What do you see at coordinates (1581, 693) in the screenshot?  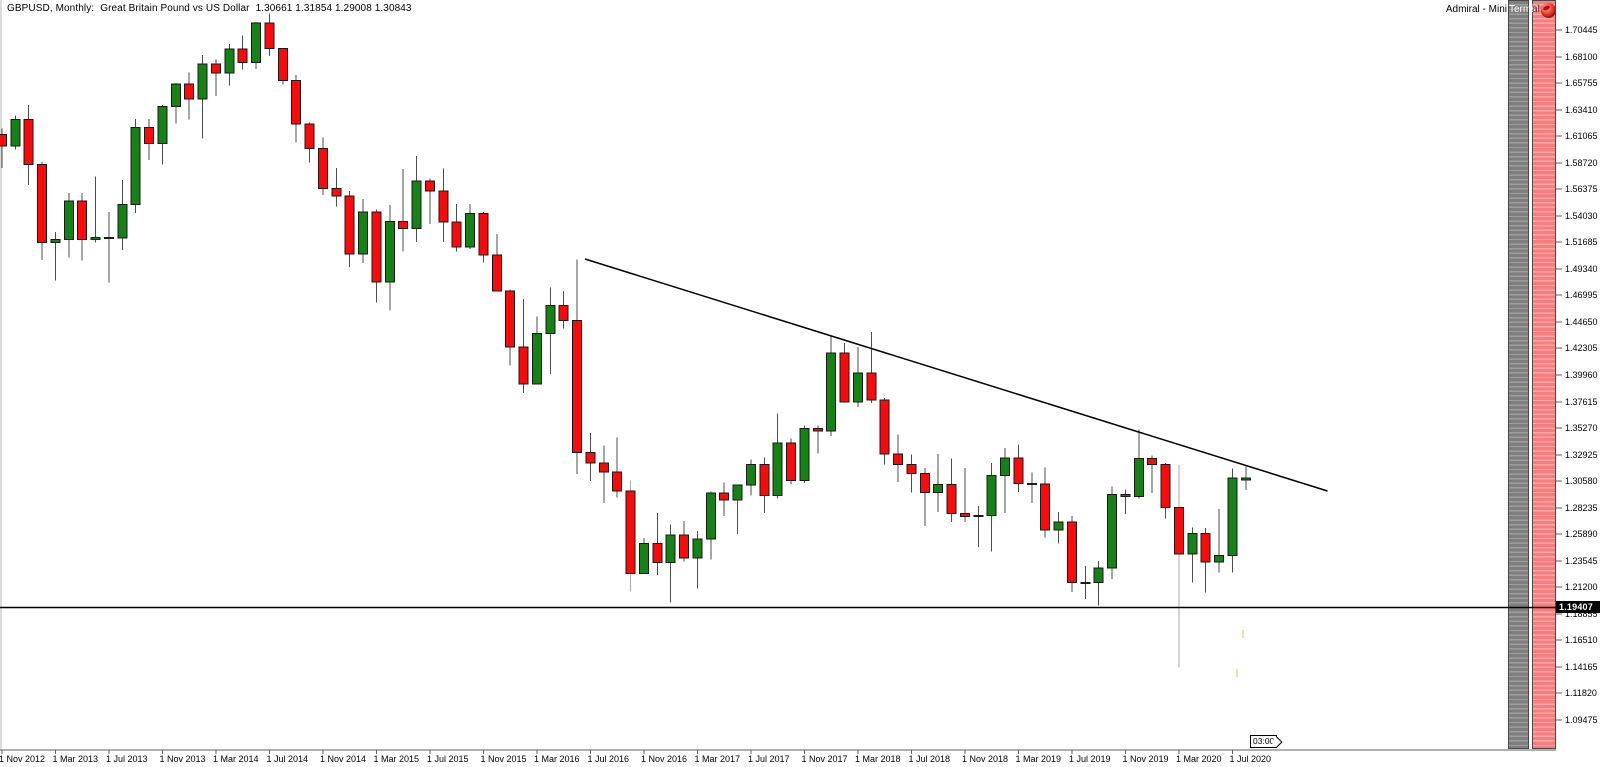 I see `price-tick-label: 1.11820` at bounding box center [1581, 693].